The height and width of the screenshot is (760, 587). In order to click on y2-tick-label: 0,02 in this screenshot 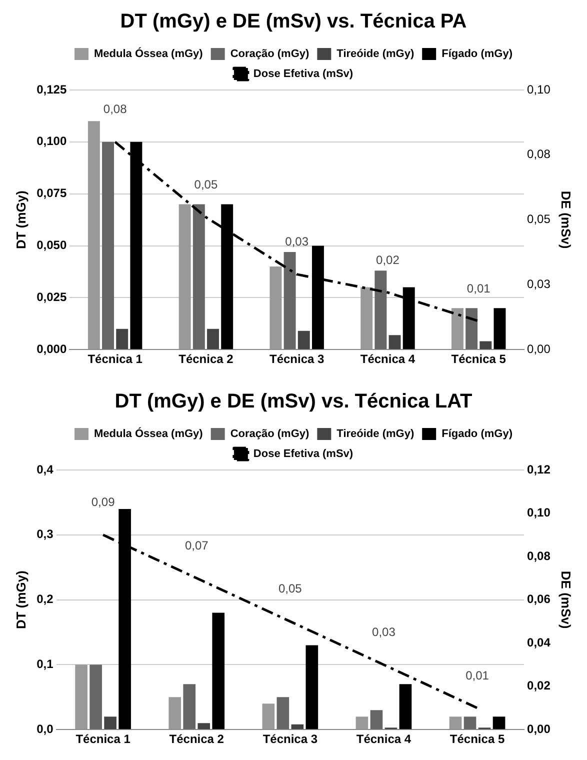, I will do `click(539, 685)`.